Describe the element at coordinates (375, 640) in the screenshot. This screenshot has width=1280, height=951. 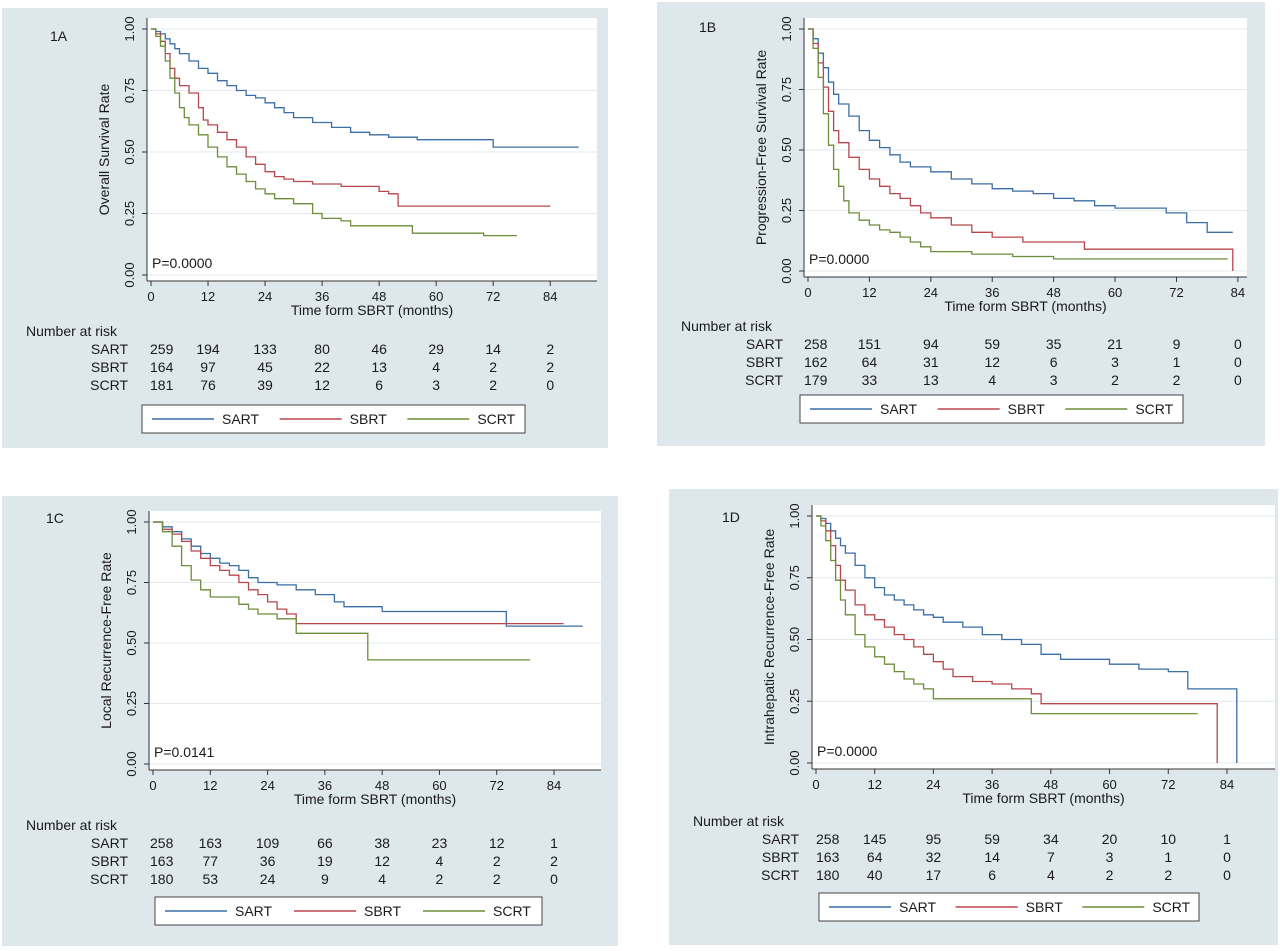
I see `plot-area` at that location.